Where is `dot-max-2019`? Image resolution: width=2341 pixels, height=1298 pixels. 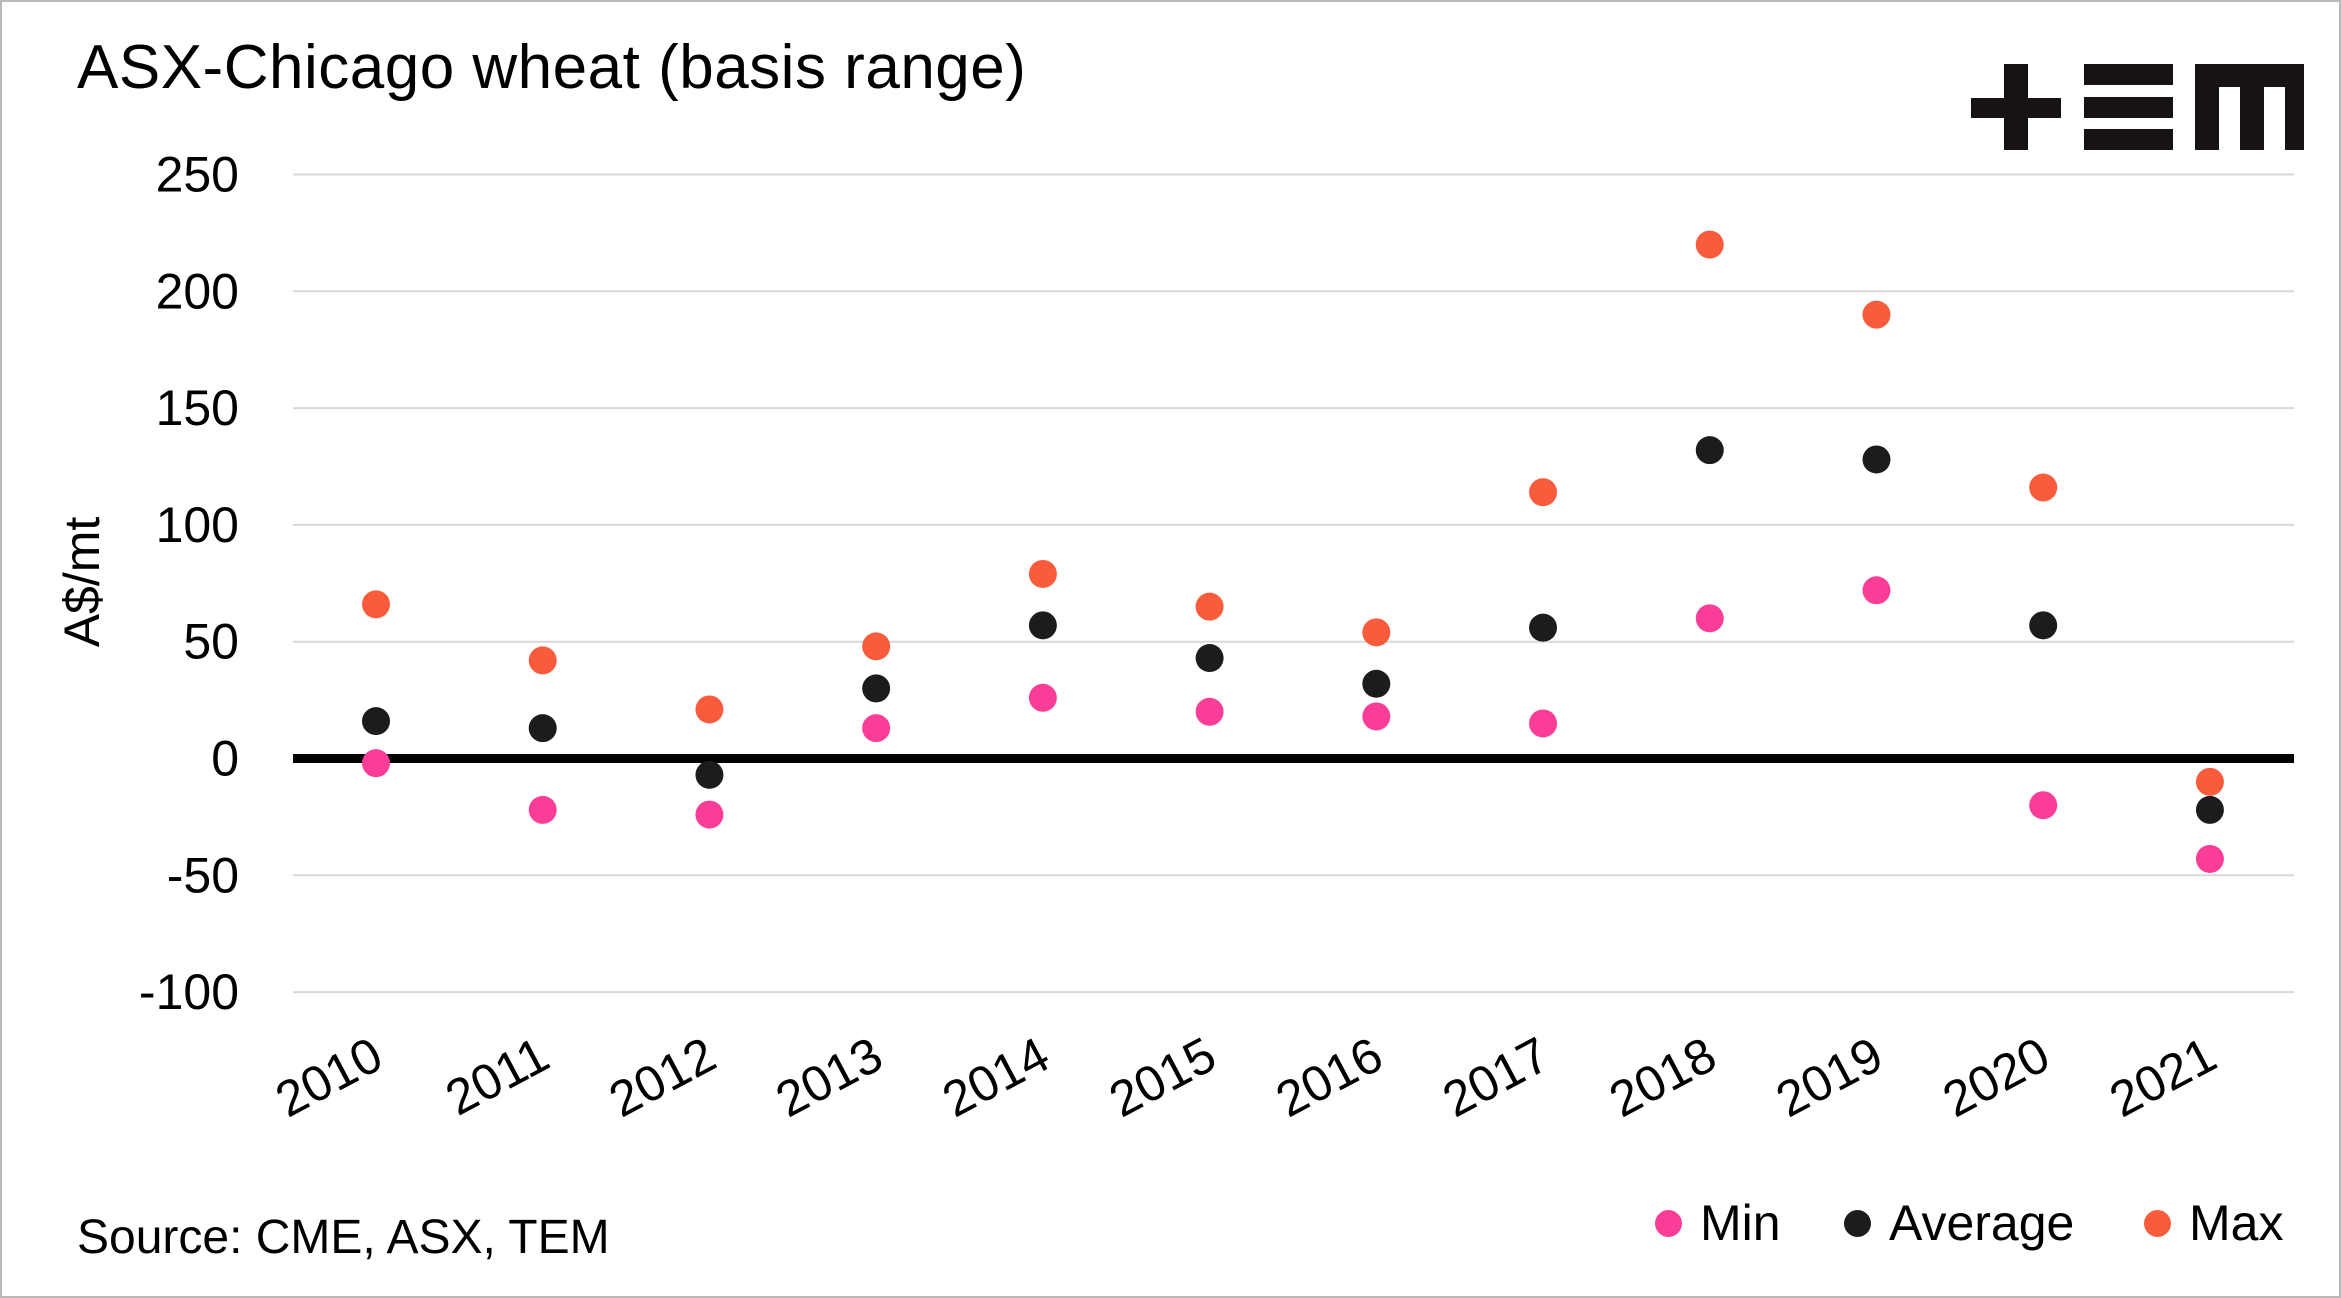
dot-max-2019 is located at coordinates (1876, 314).